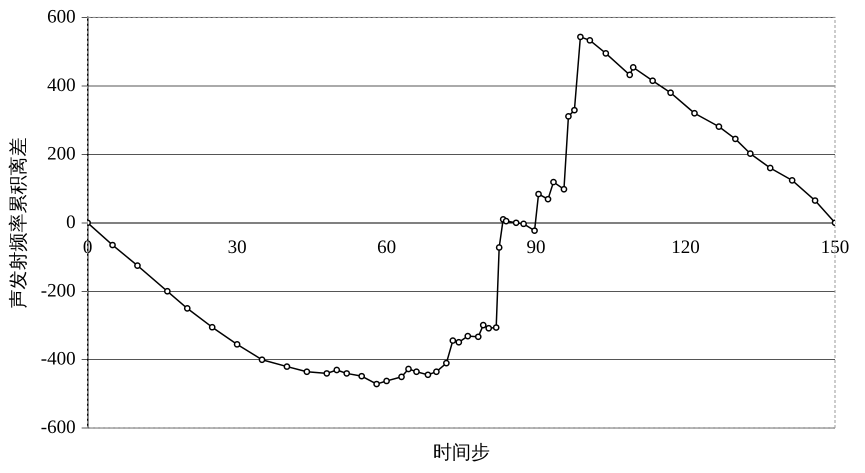 The width and height of the screenshot is (865, 473). I want to click on y-tick-label: 200, so click(61, 153).